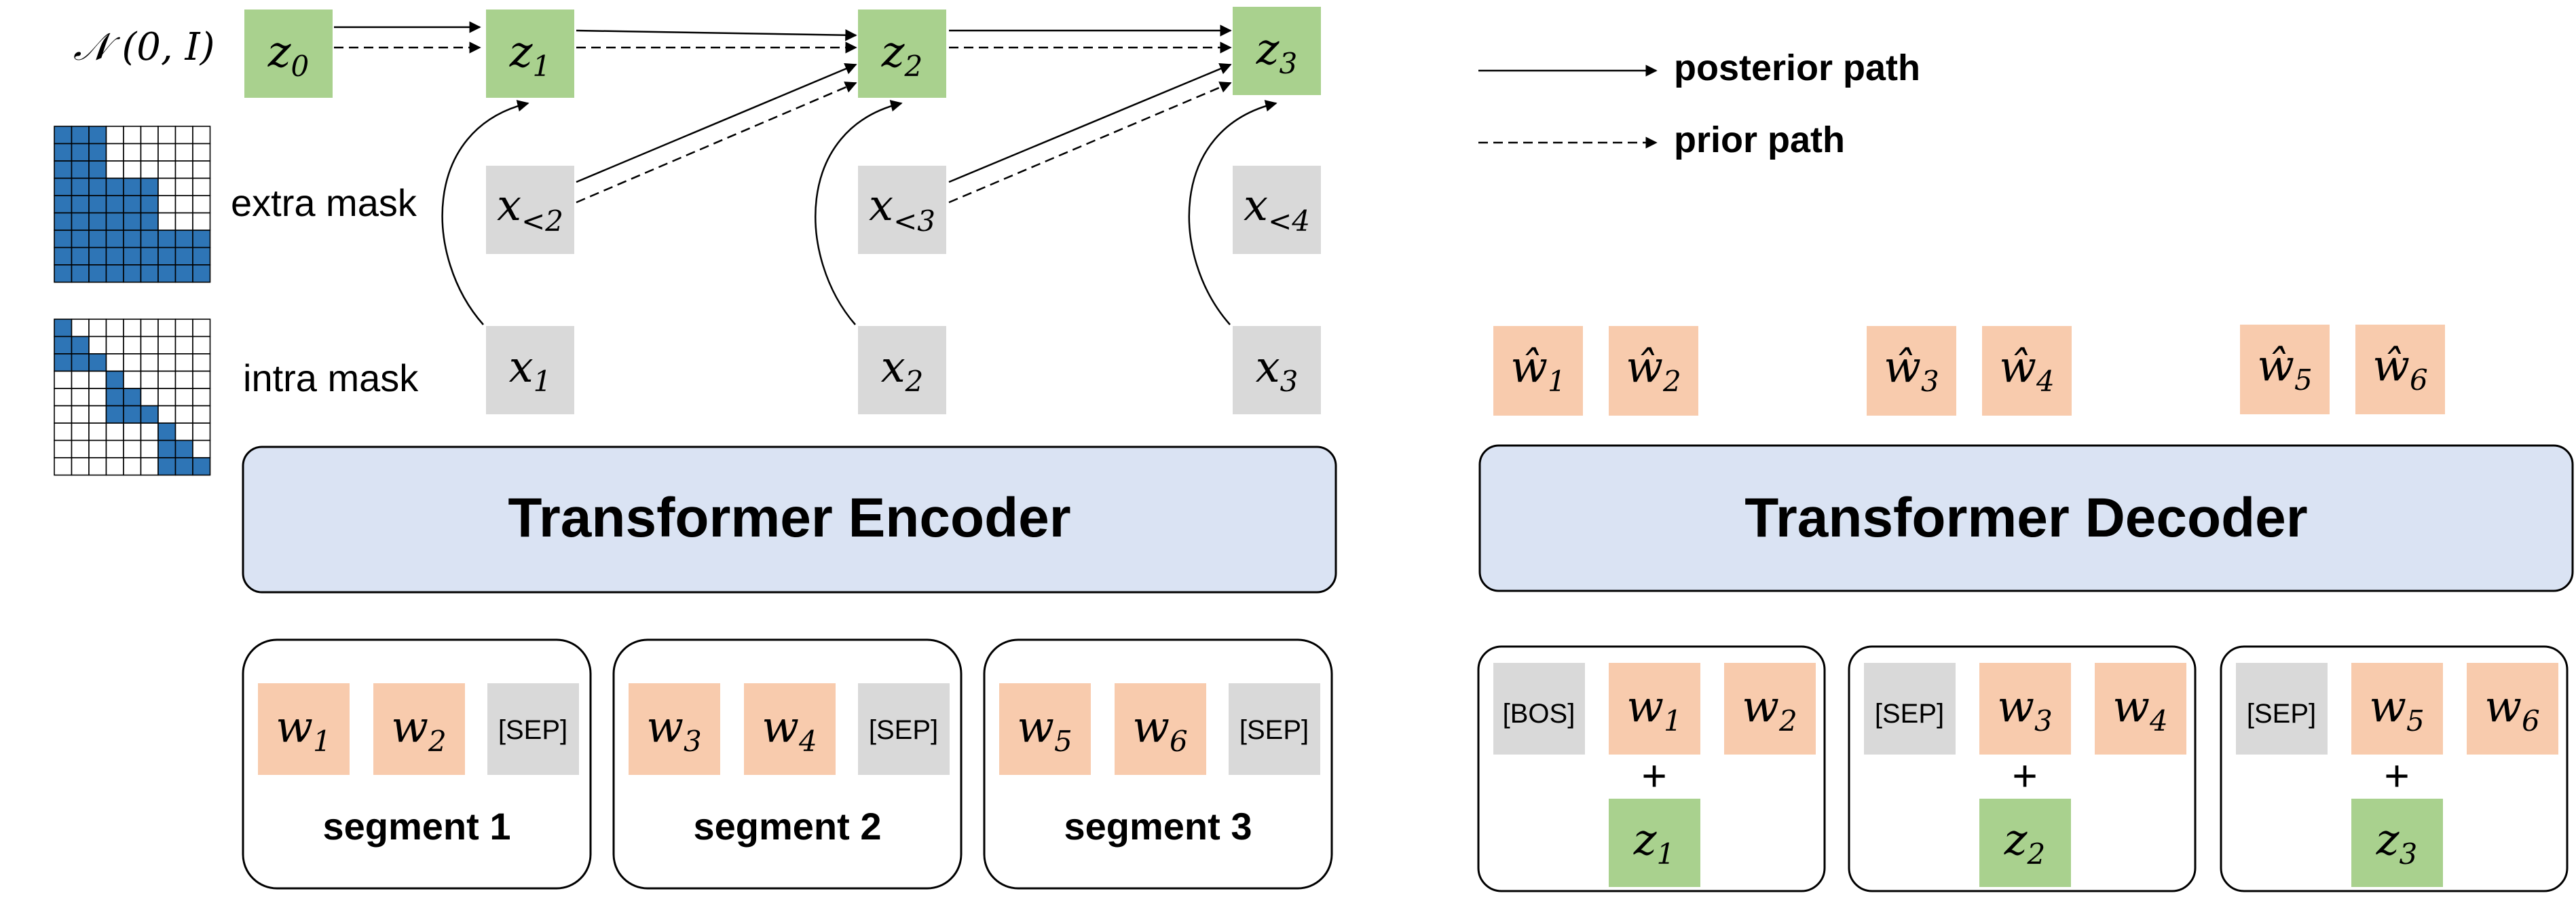 The image size is (2576, 906). What do you see at coordinates (530, 55) in the screenshot?
I see `latent-label-z1: z1` at bounding box center [530, 55].